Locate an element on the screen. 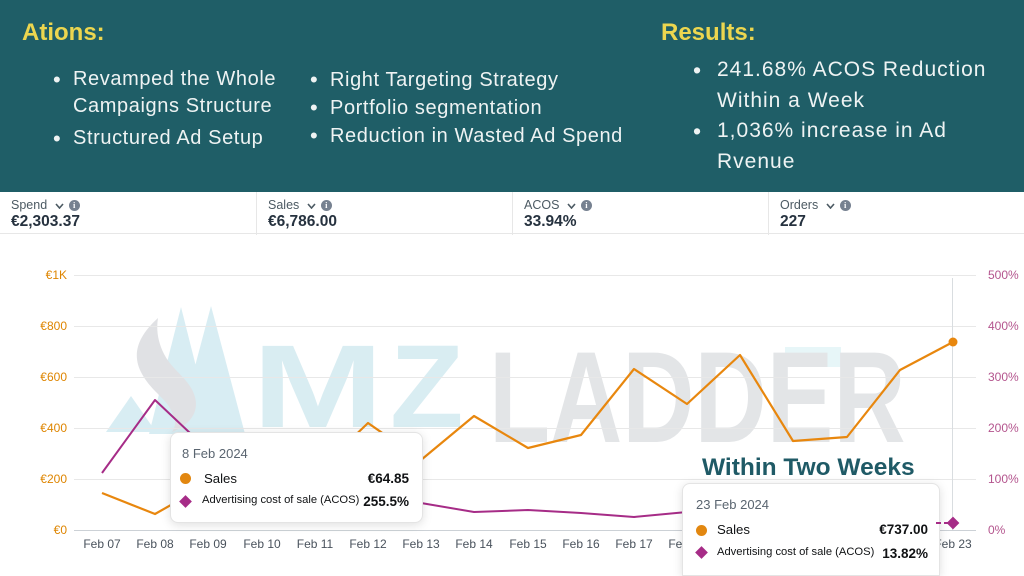 This screenshot has width=1024, height=576. svg-text: €800 is located at coordinates (53, 326).